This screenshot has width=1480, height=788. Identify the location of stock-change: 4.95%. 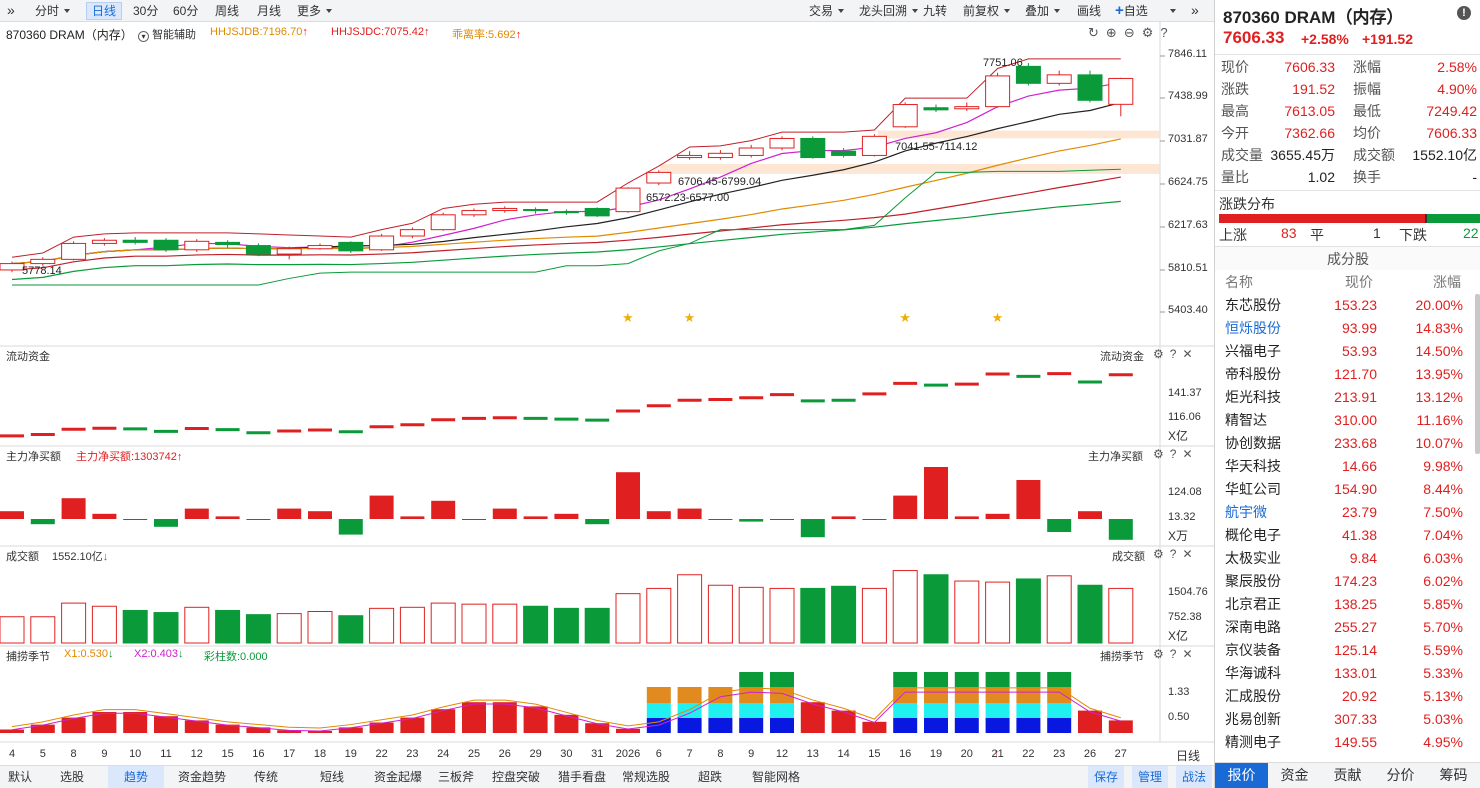
(1443, 742).